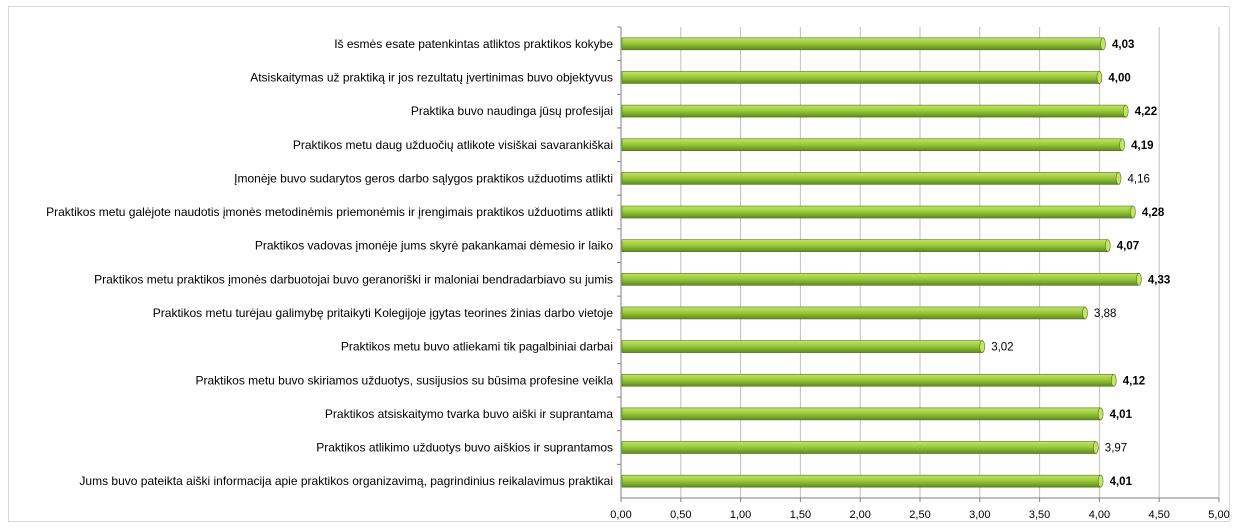 This screenshot has width=1235, height=528. What do you see at coordinates (512, 111) in the screenshot?
I see `category-label: Praktika buvo naudinga jūsų profesijai` at bounding box center [512, 111].